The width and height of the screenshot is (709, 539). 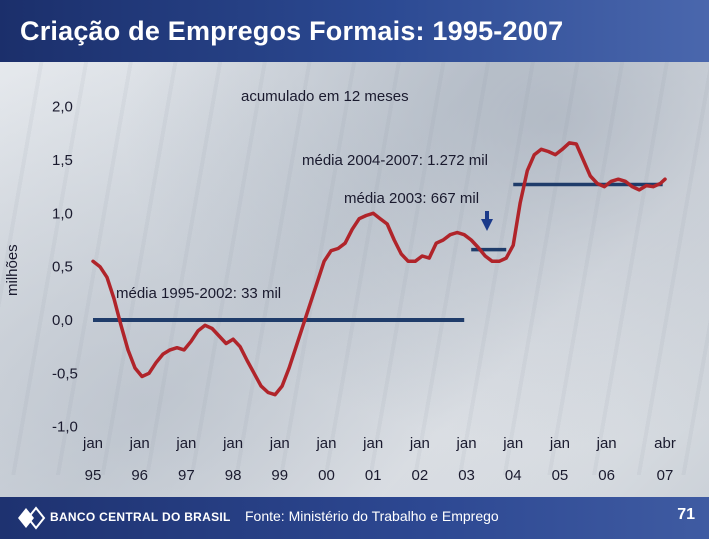 What do you see at coordinates (186, 475) in the screenshot?
I see `x-tick-label-year: 97` at bounding box center [186, 475].